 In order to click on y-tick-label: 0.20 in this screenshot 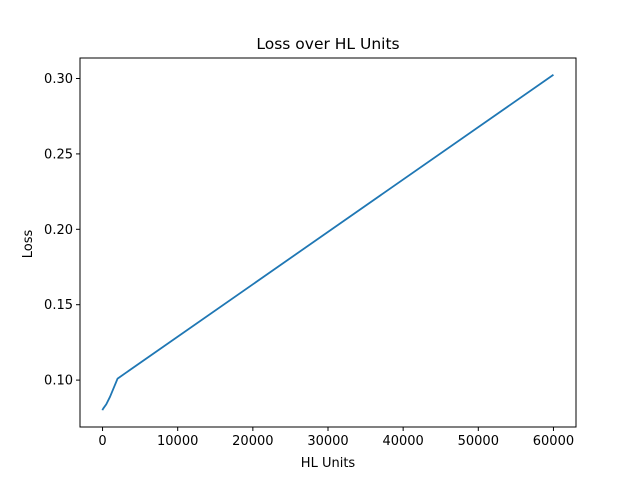, I will do `click(58, 230)`.